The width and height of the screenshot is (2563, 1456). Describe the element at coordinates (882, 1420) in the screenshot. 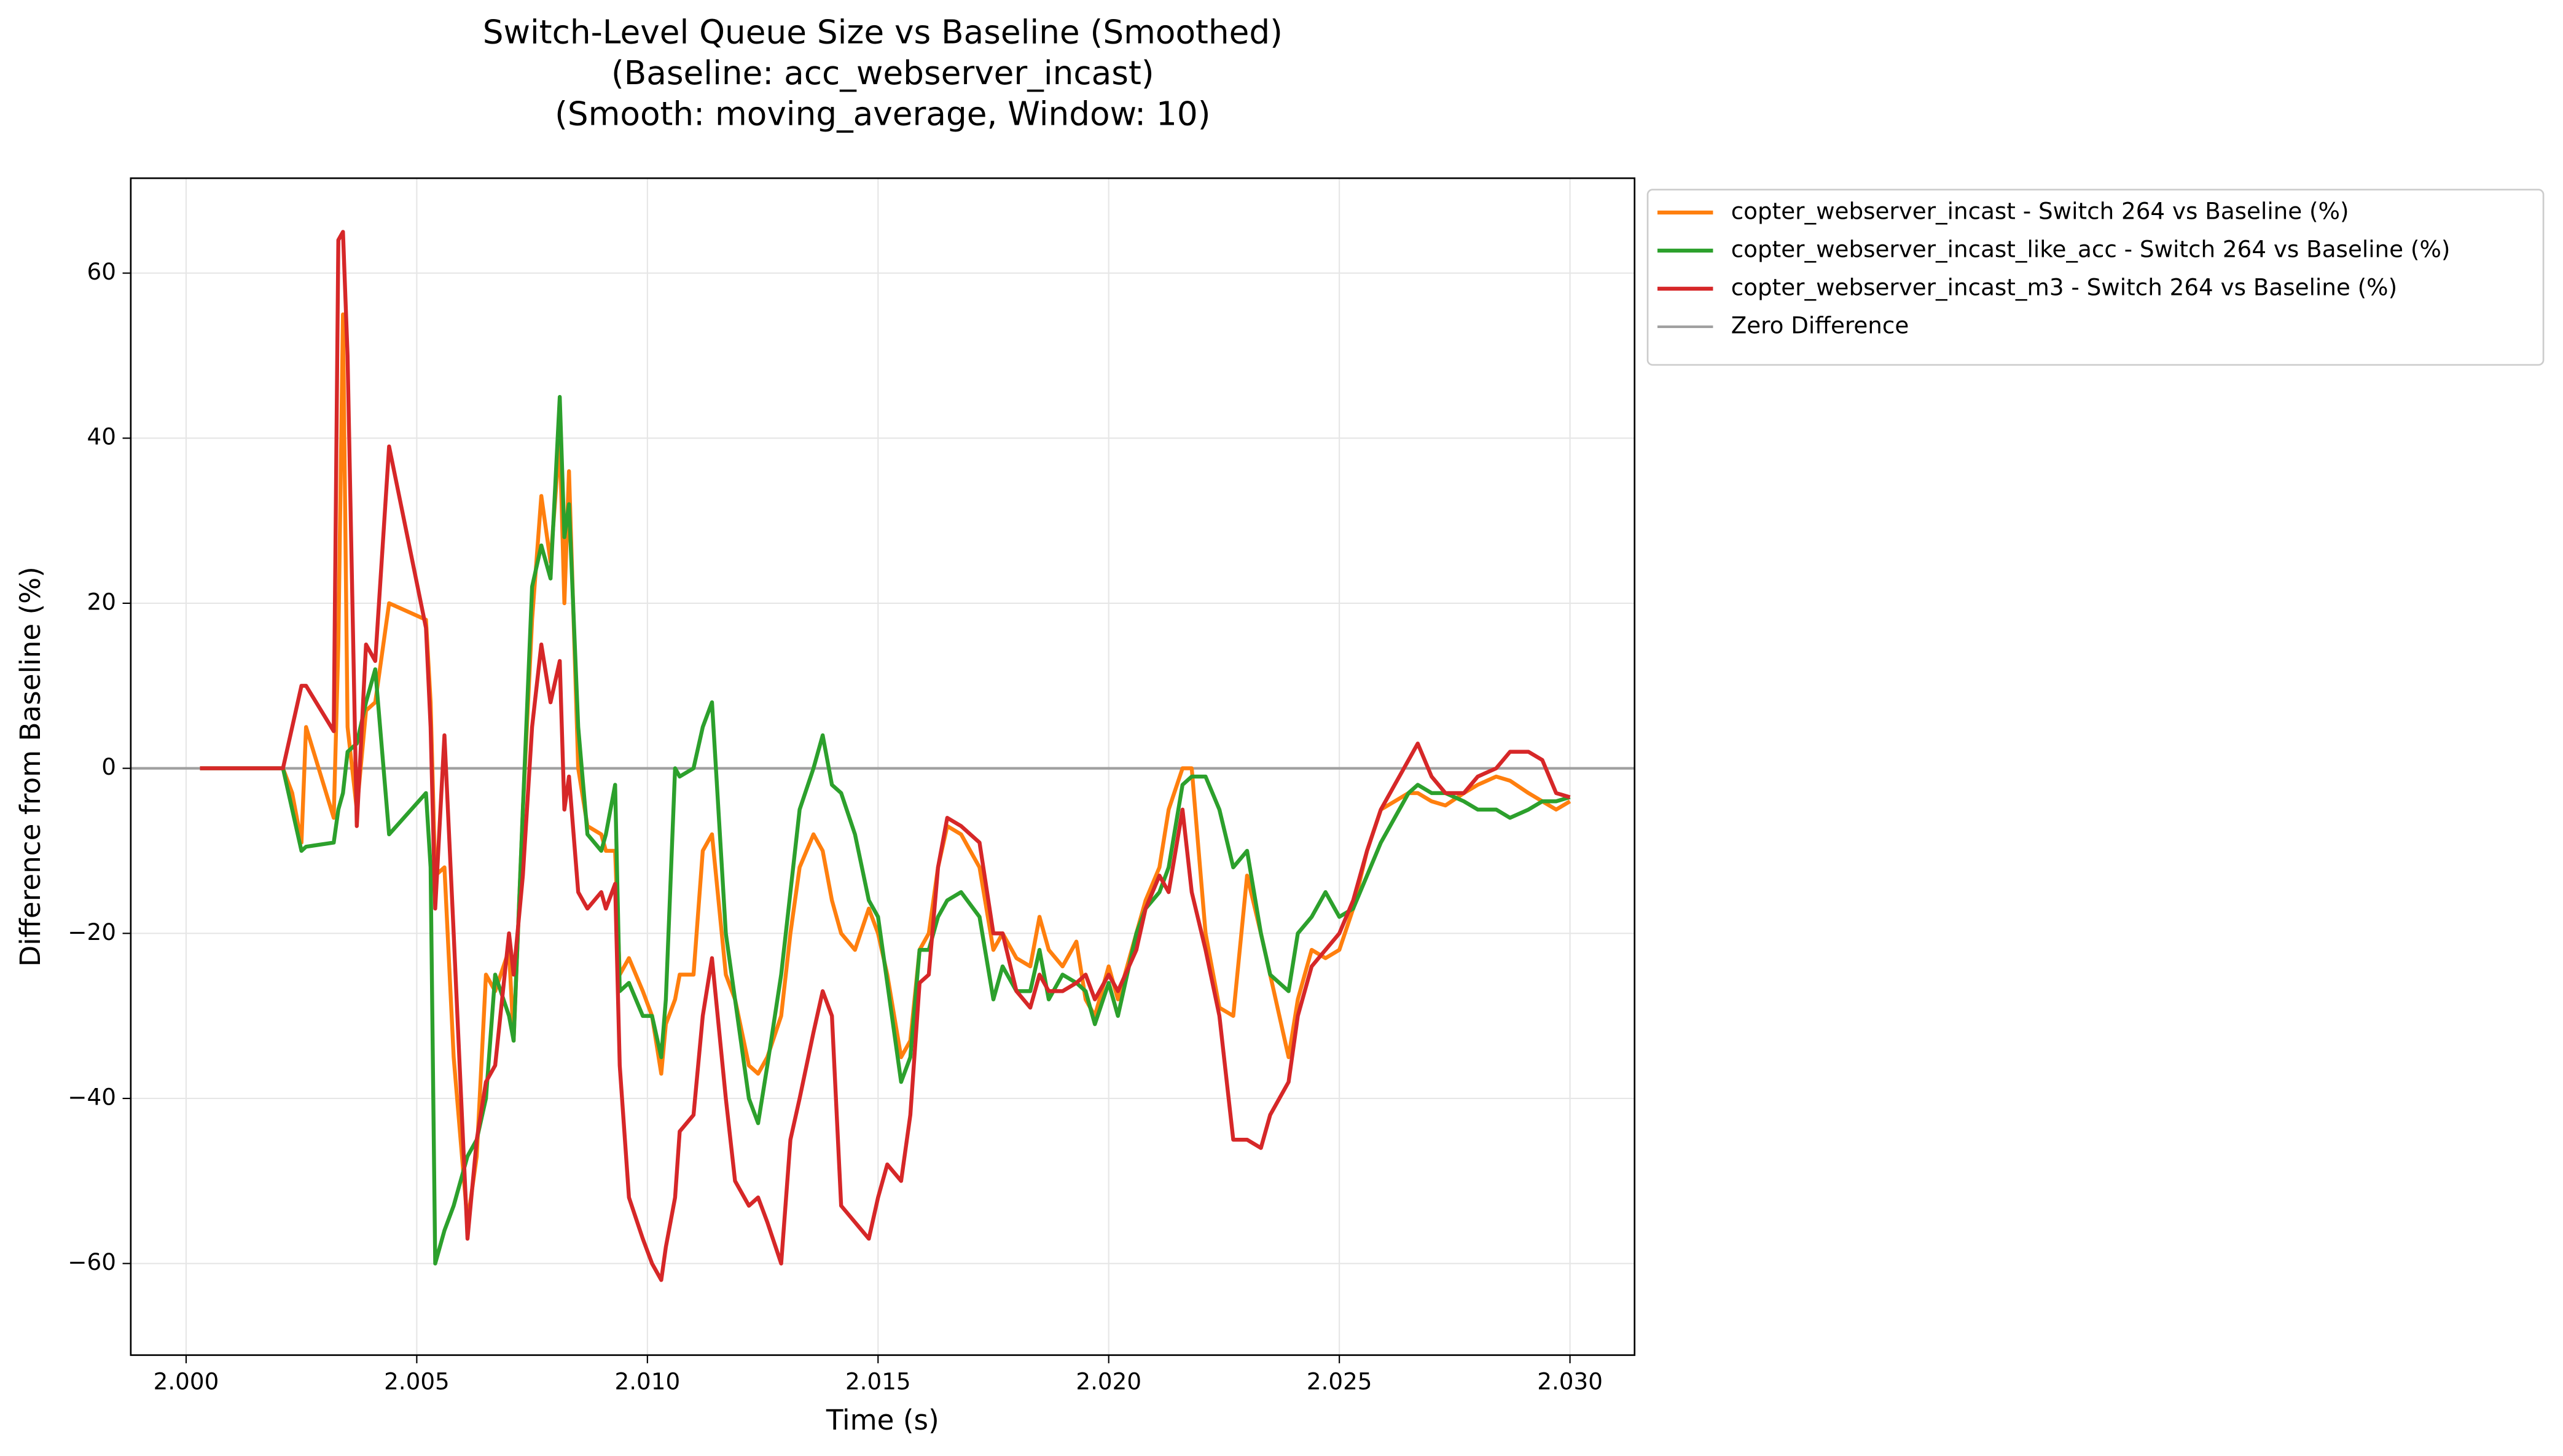

I see `x-axis-label: Time (s)` at that location.